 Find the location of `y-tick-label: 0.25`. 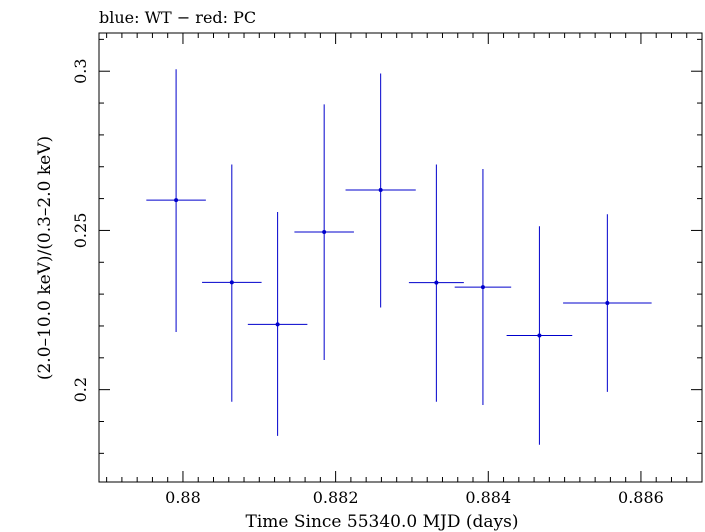

y-tick-label: 0.25 is located at coordinates (80, 231).